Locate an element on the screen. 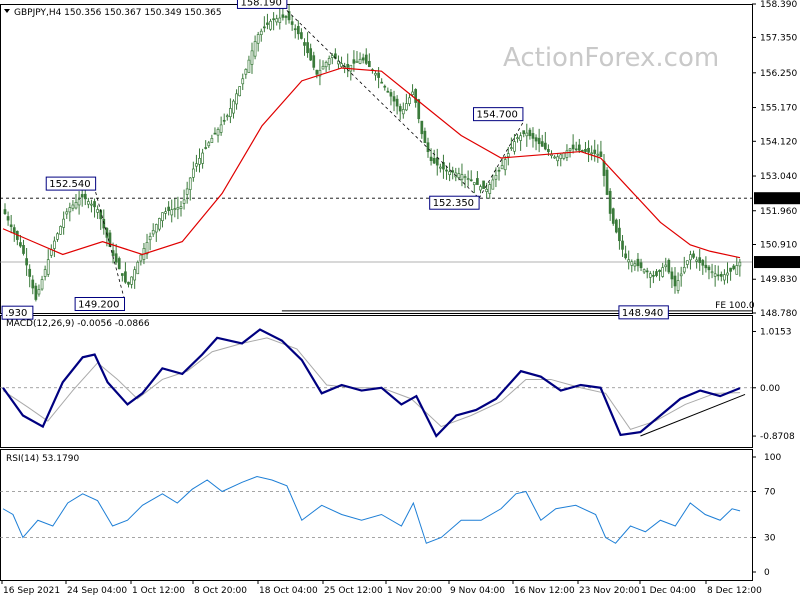 Image resolution: width=800 pixels, height=604 pixels. fe-label: FE 100.0 is located at coordinates (735, 306).